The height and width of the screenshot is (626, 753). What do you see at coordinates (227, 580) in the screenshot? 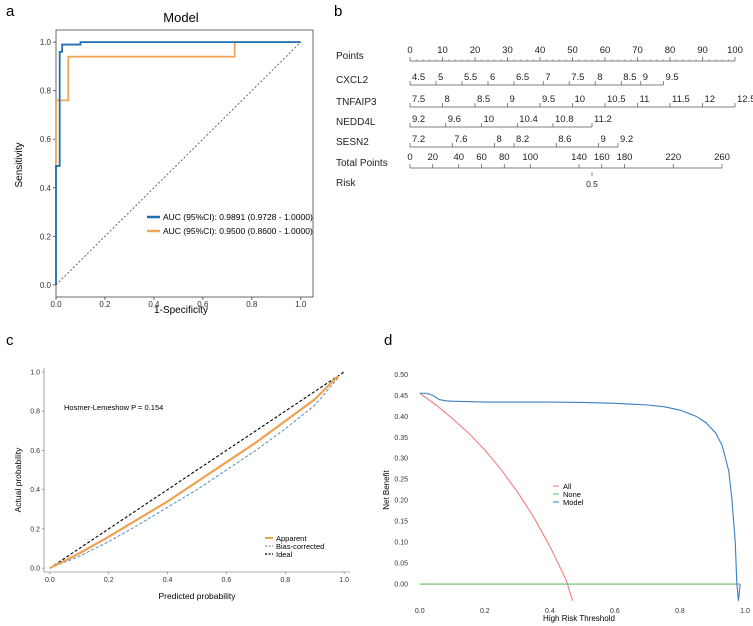
I see `cal-xtick-label: 0.6` at bounding box center [227, 580].